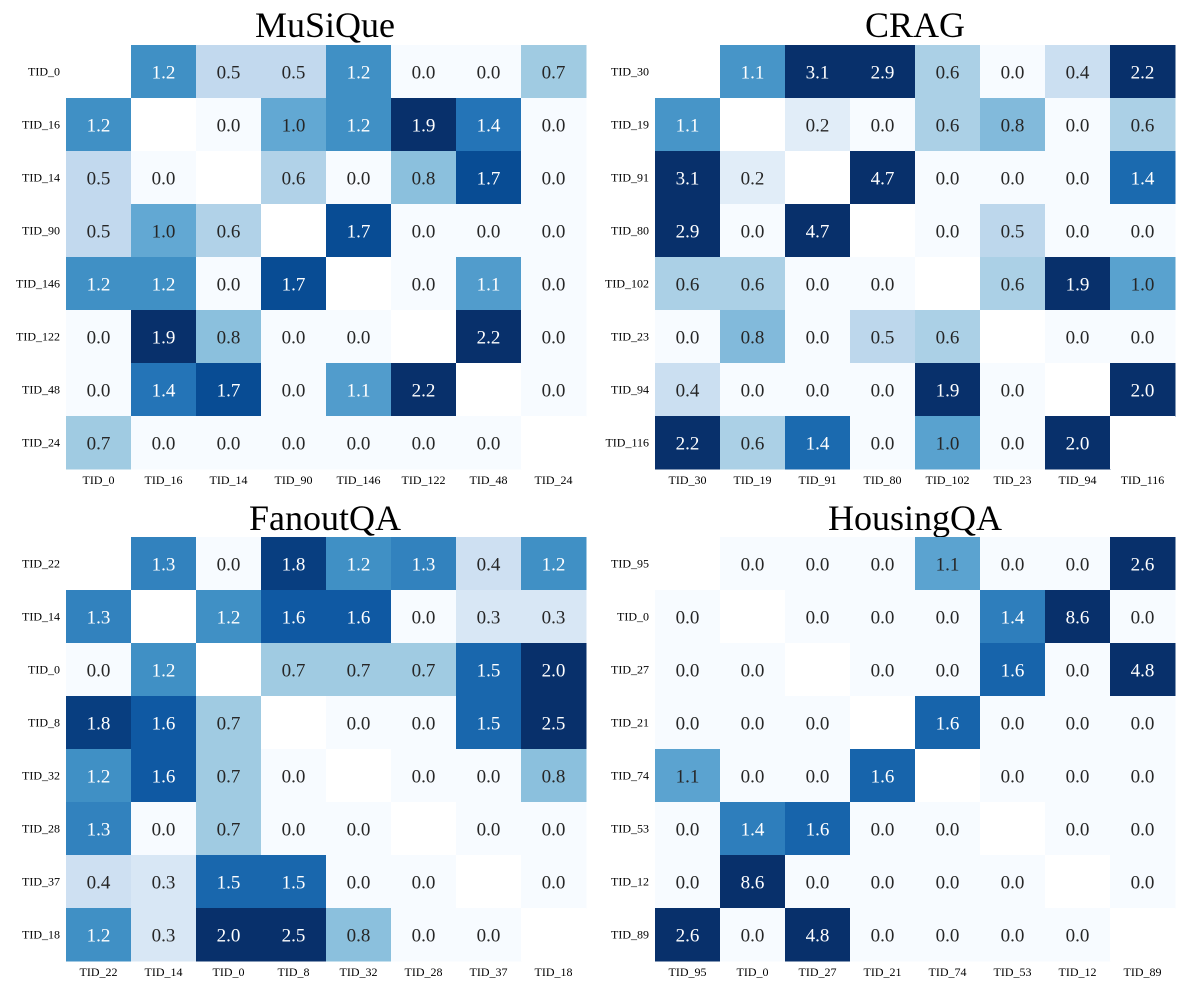 The height and width of the screenshot is (981, 1178). What do you see at coordinates (1143, 671) in the screenshot?
I see `heatmap-cell-label: 4.8` at bounding box center [1143, 671].